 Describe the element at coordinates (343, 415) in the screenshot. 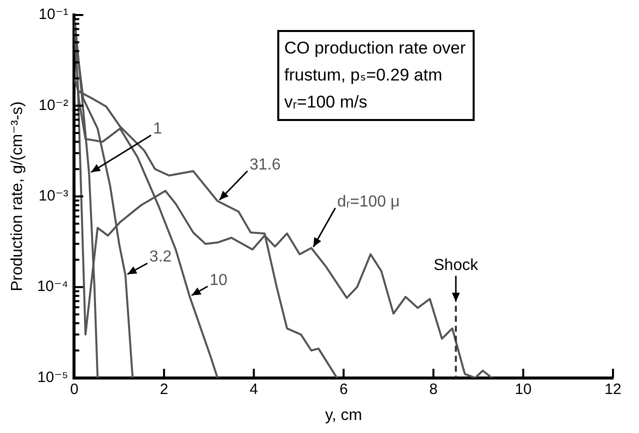

I see `x-axis-title: y, cm` at that location.